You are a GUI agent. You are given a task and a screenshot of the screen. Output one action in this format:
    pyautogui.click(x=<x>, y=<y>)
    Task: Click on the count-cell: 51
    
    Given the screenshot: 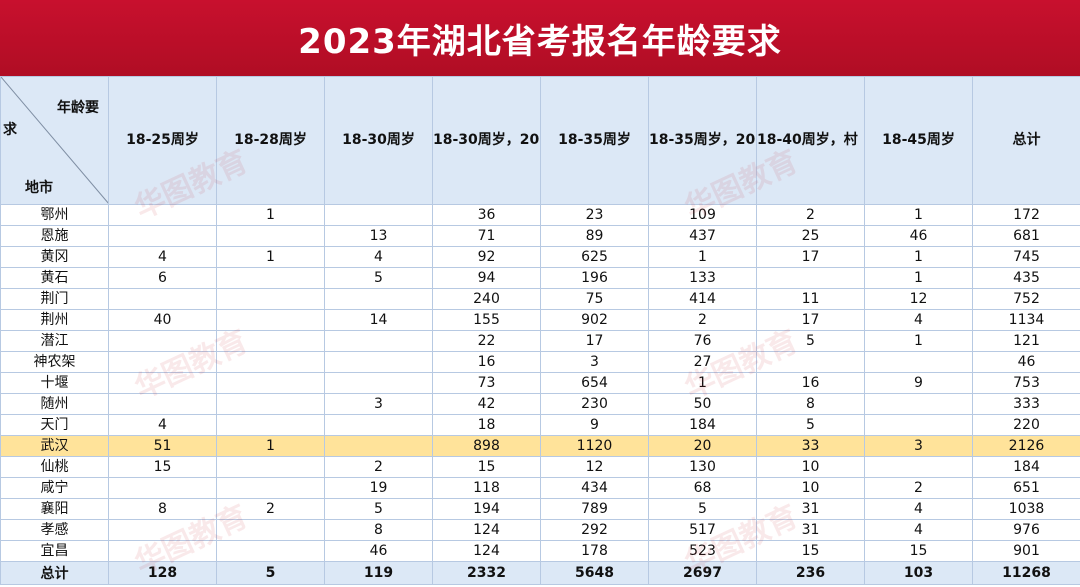 What is the action you would take?
    pyautogui.click(x=162, y=446)
    